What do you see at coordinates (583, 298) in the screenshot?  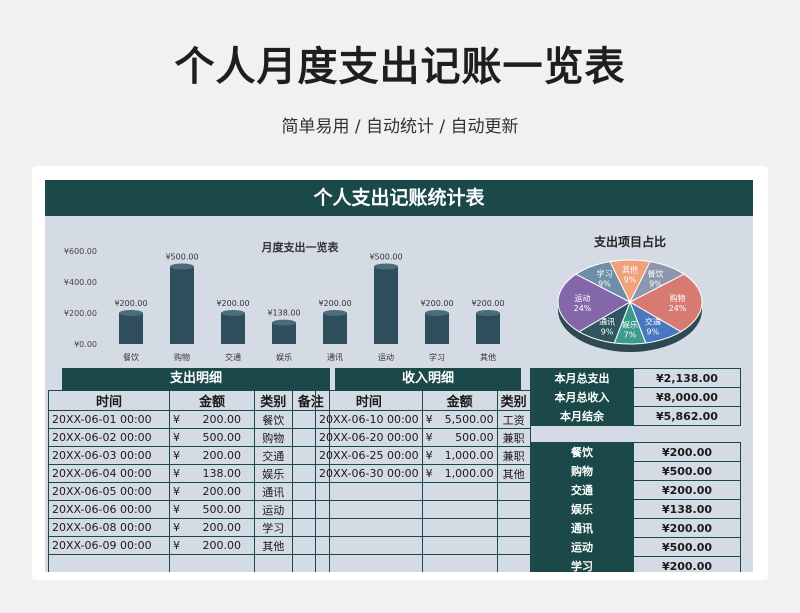 I see `pie-slice-label: 运动` at bounding box center [583, 298].